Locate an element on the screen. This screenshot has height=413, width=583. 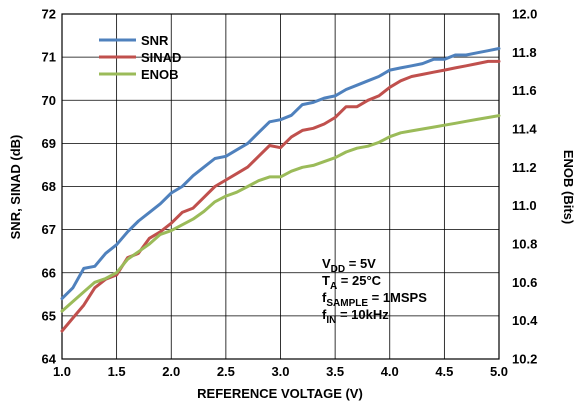
y-left-tick-label: 69 is located at coordinates (49, 143).